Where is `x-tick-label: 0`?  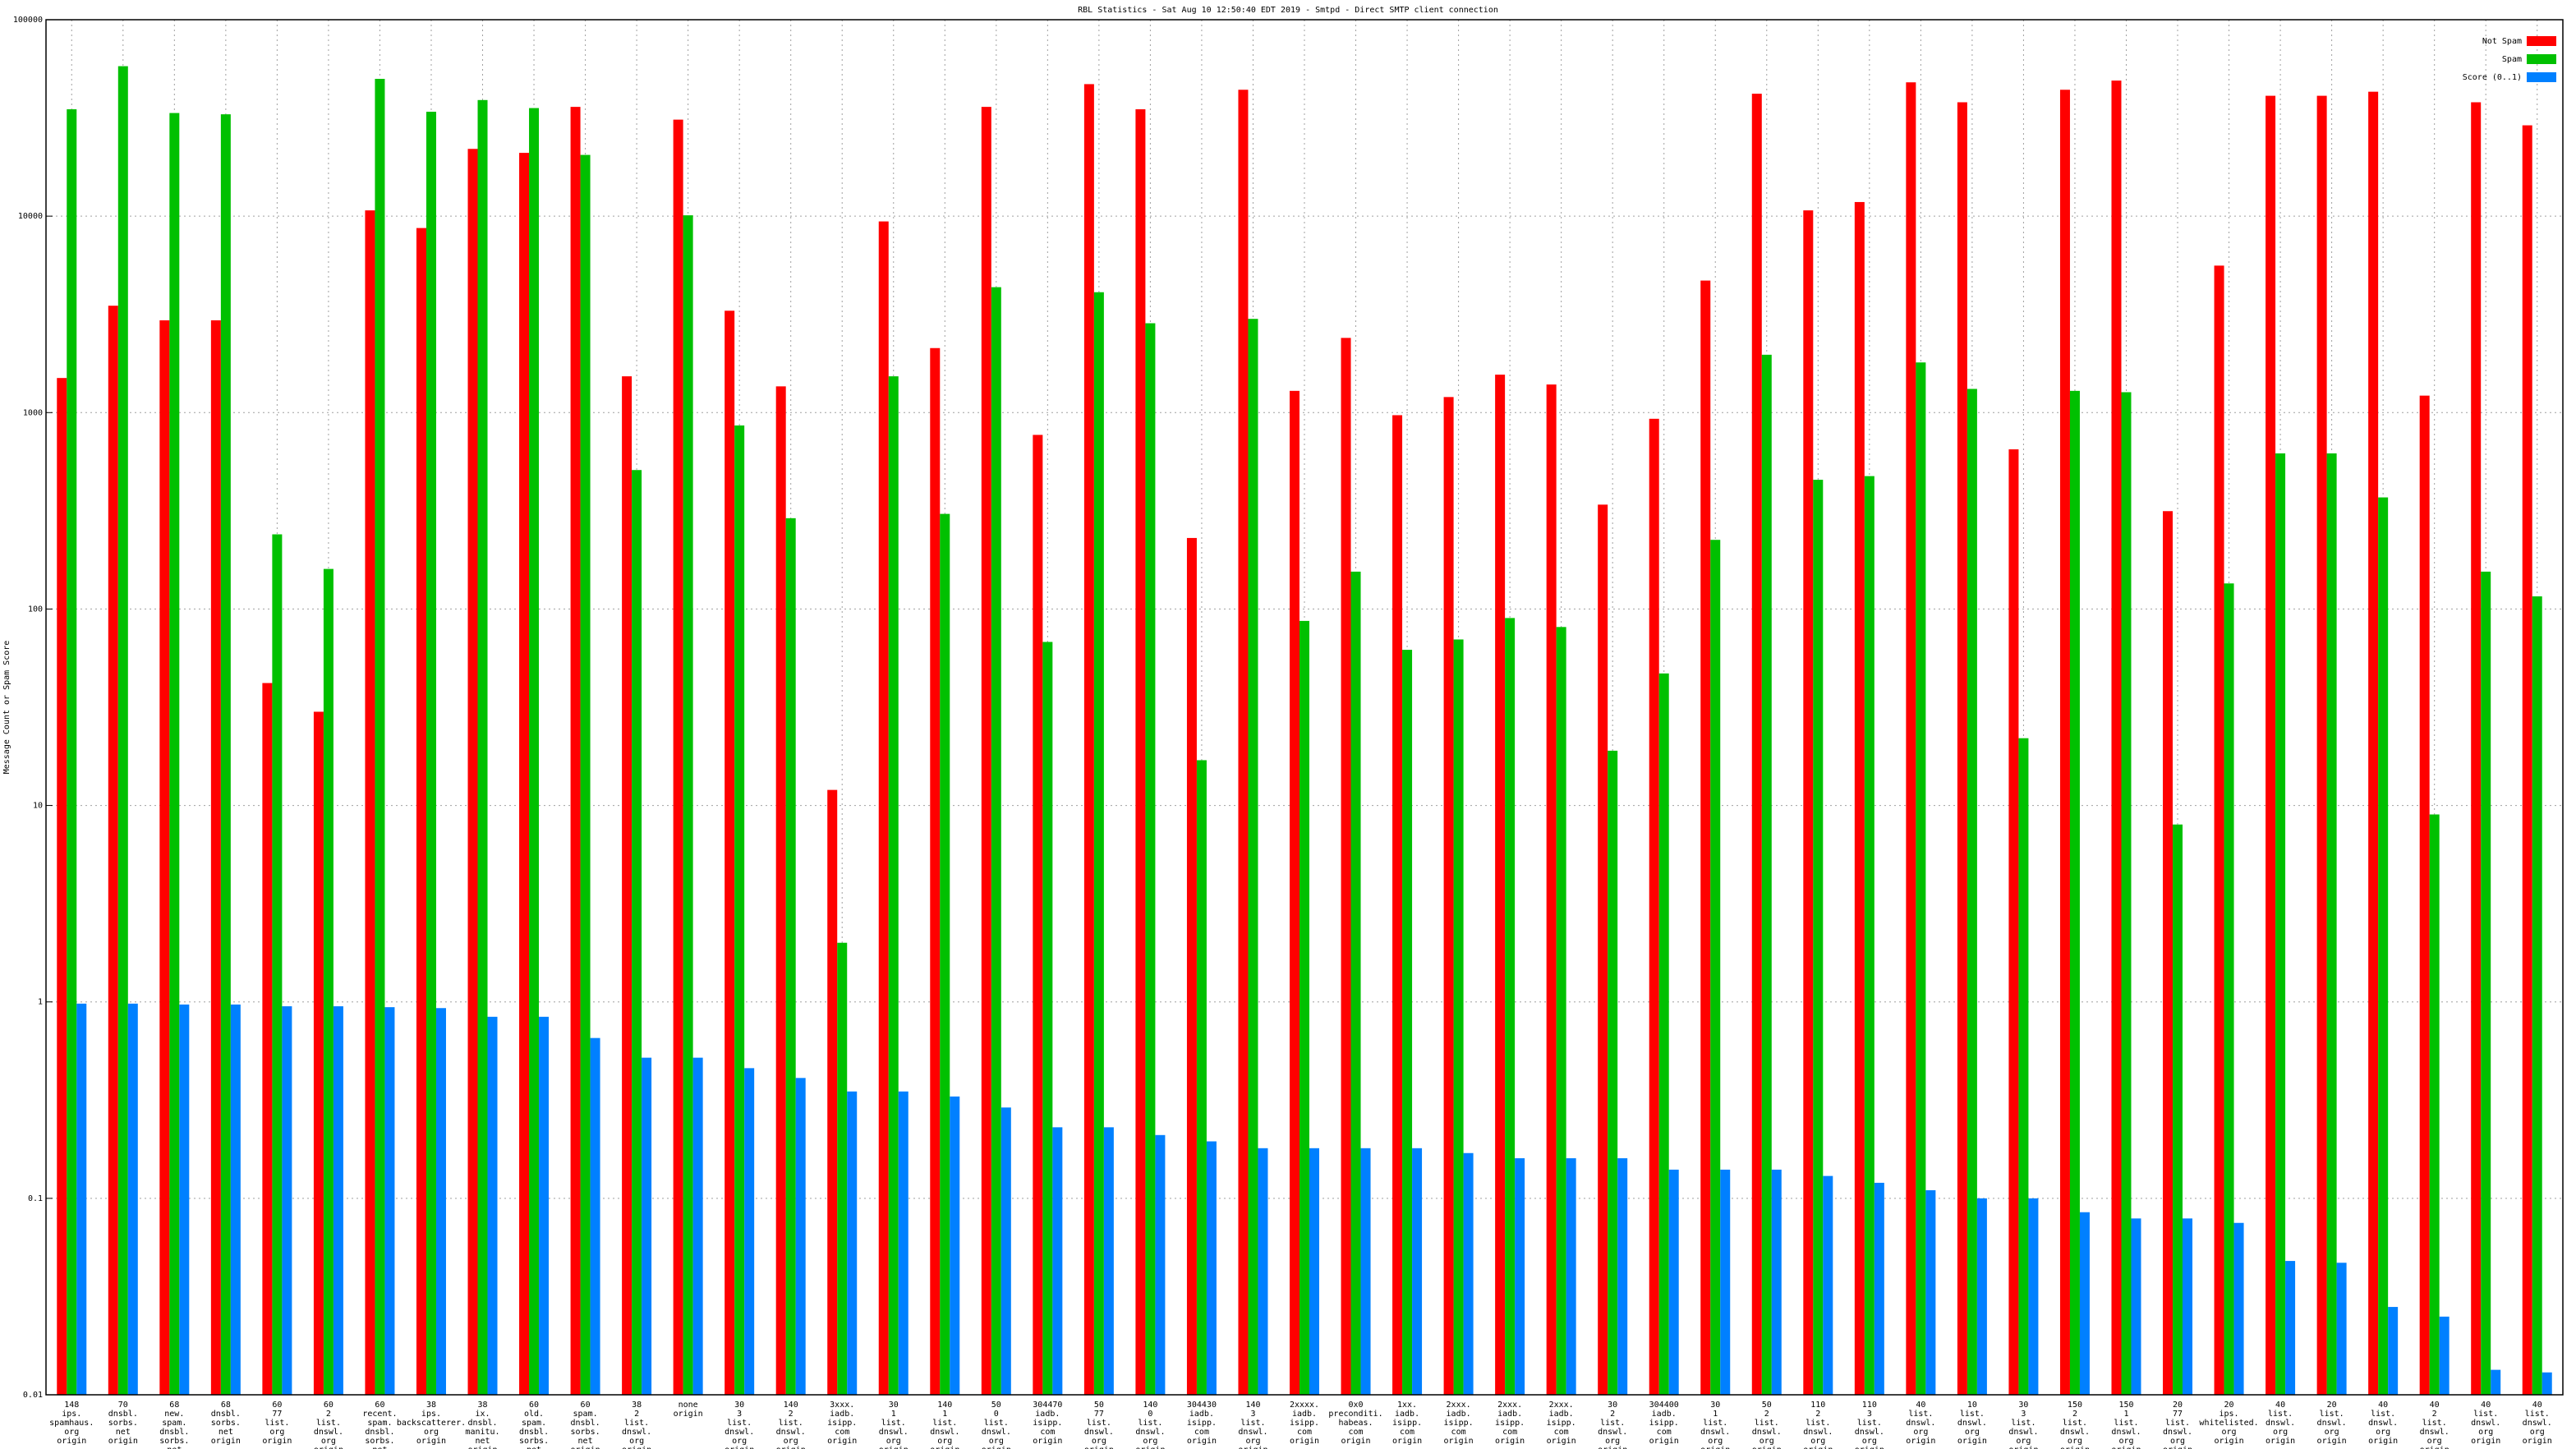
x-tick-label: 0 is located at coordinates (1150, 1414).